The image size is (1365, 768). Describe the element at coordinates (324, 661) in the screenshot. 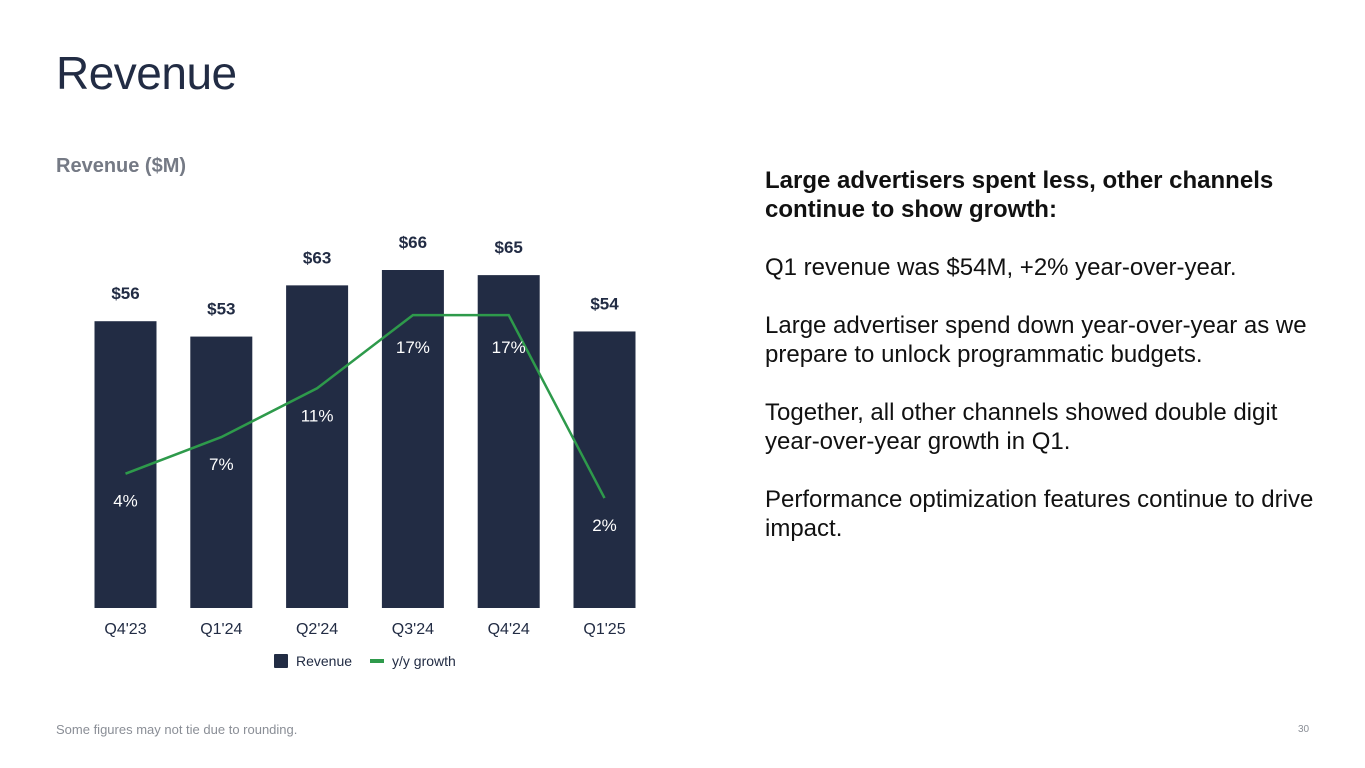

I see `legend-revenue-label: Revenue` at that location.